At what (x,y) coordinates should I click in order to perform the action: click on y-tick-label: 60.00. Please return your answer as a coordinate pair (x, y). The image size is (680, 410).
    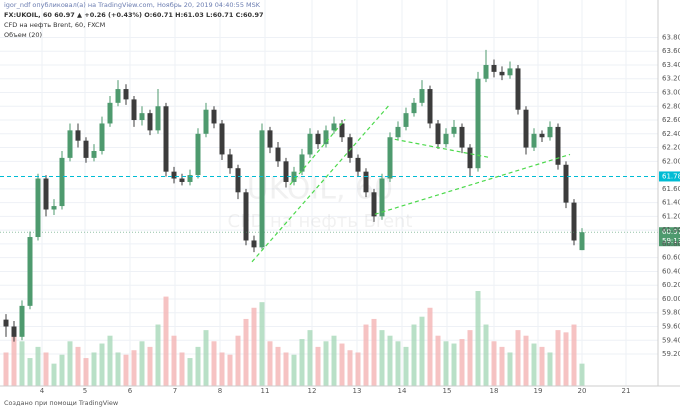
    Looking at the image, I should click on (671, 299).